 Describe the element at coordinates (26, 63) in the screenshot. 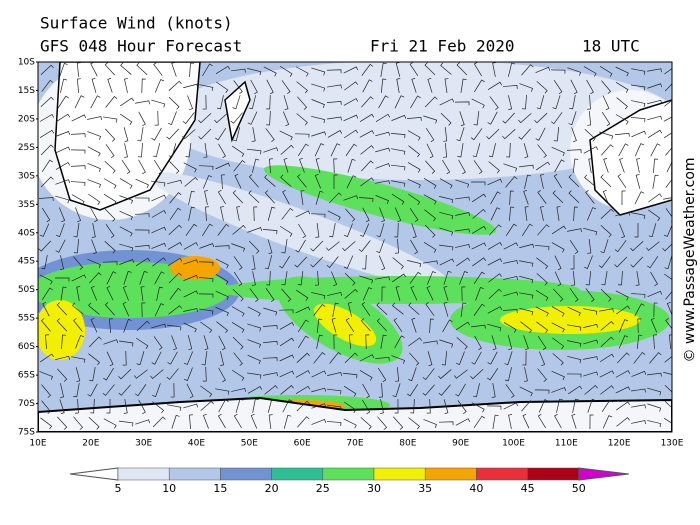

I see `lat-label: 10S` at that location.